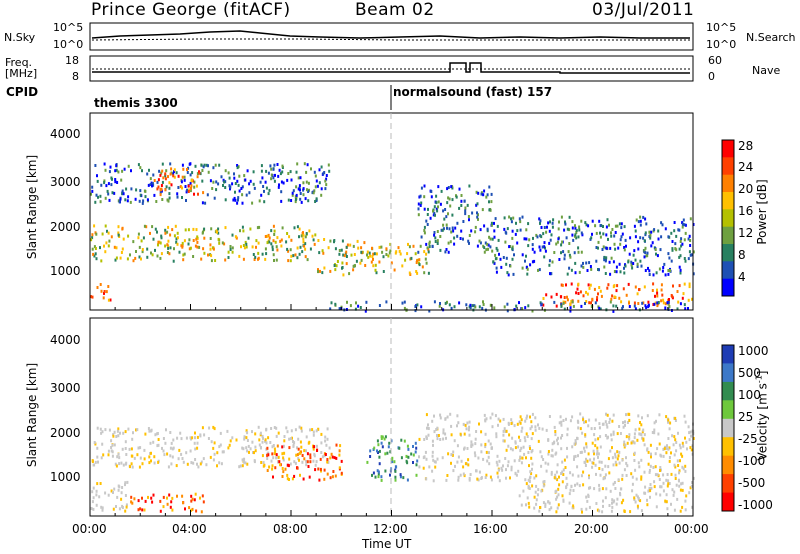  I want to click on freq-trace, so click(391, 68).